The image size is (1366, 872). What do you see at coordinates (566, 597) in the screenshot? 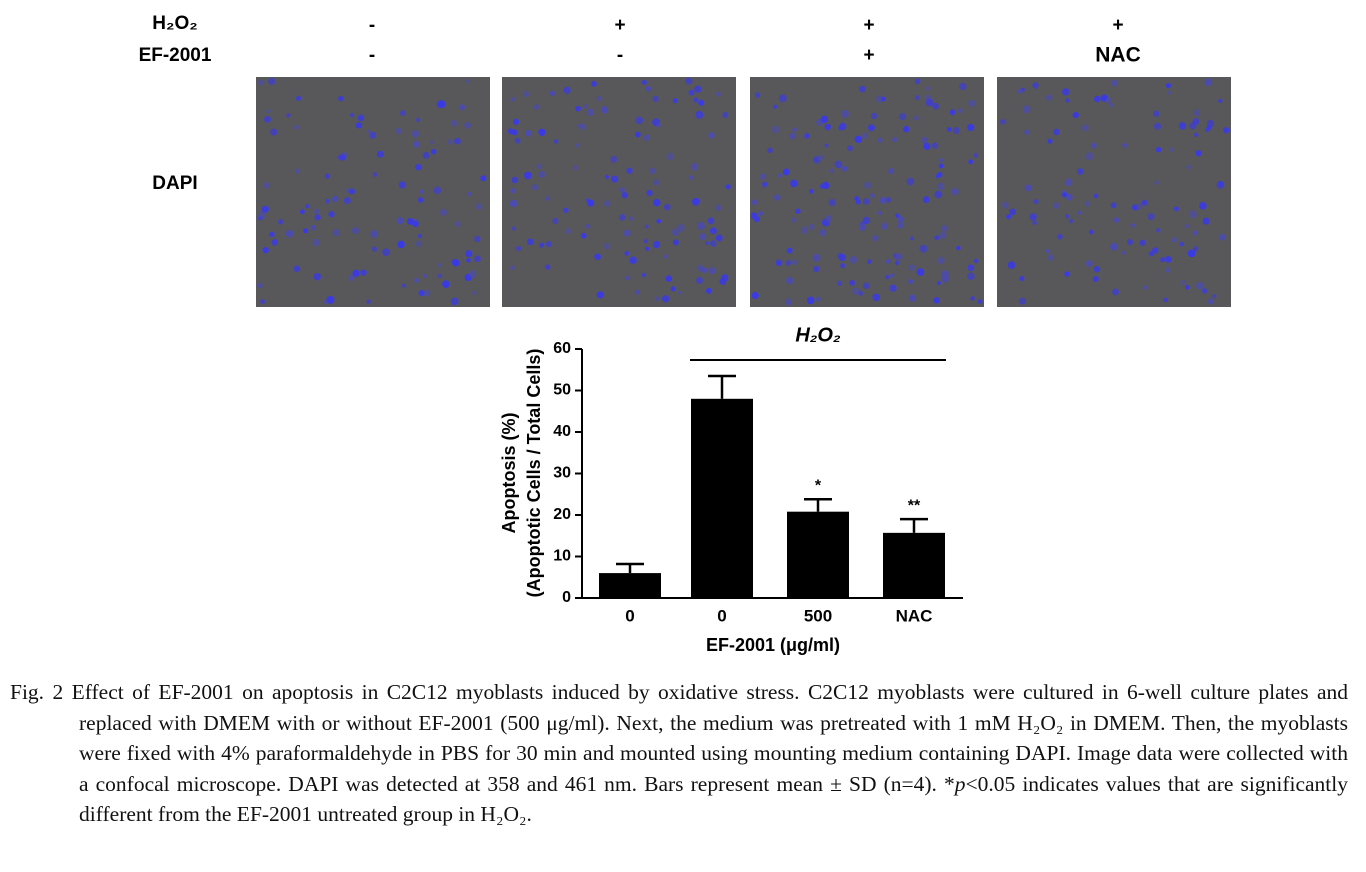
I see `y-tick-label: 0` at bounding box center [566, 597].